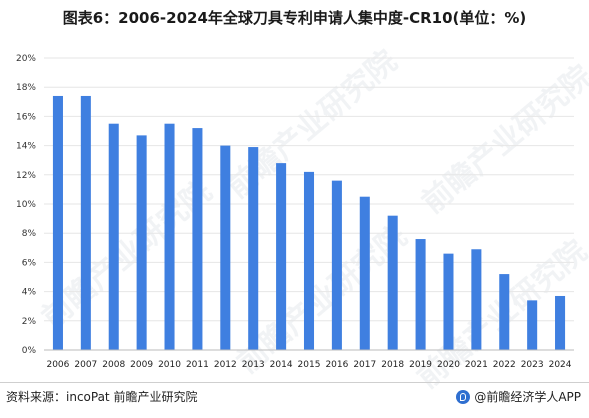 This screenshot has height=418, width=589. Describe the element at coordinates (225, 247) in the screenshot. I see `bar-2012` at that location.